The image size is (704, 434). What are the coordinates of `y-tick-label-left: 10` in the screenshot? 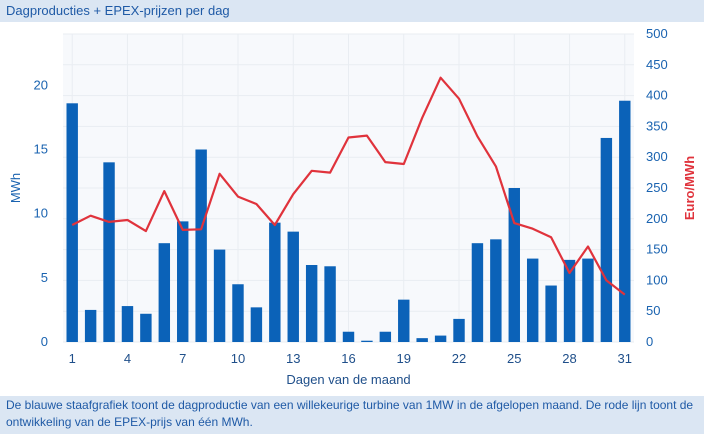 It's located at (41, 213).